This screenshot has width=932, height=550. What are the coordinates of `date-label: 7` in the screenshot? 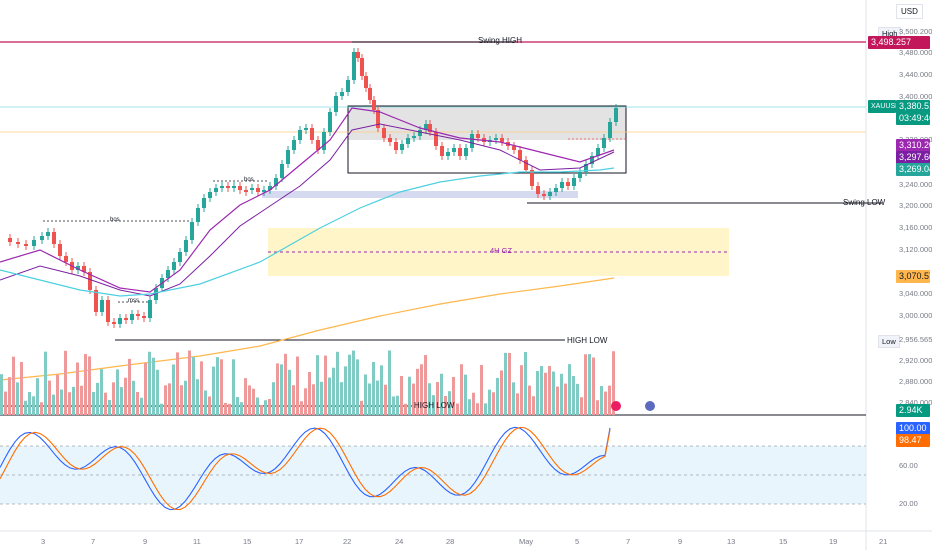 It's located at (93, 541).